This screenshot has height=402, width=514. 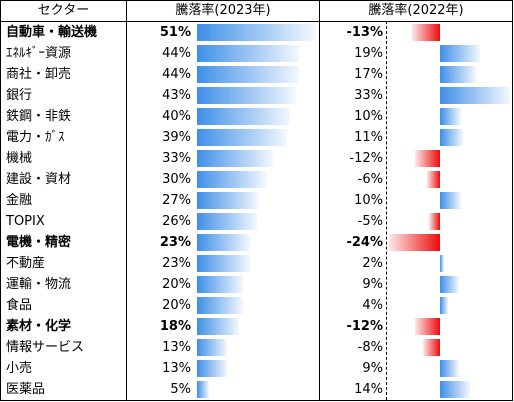 I want to click on table-row: 機械 33% -12%, so click(x=256, y=158).